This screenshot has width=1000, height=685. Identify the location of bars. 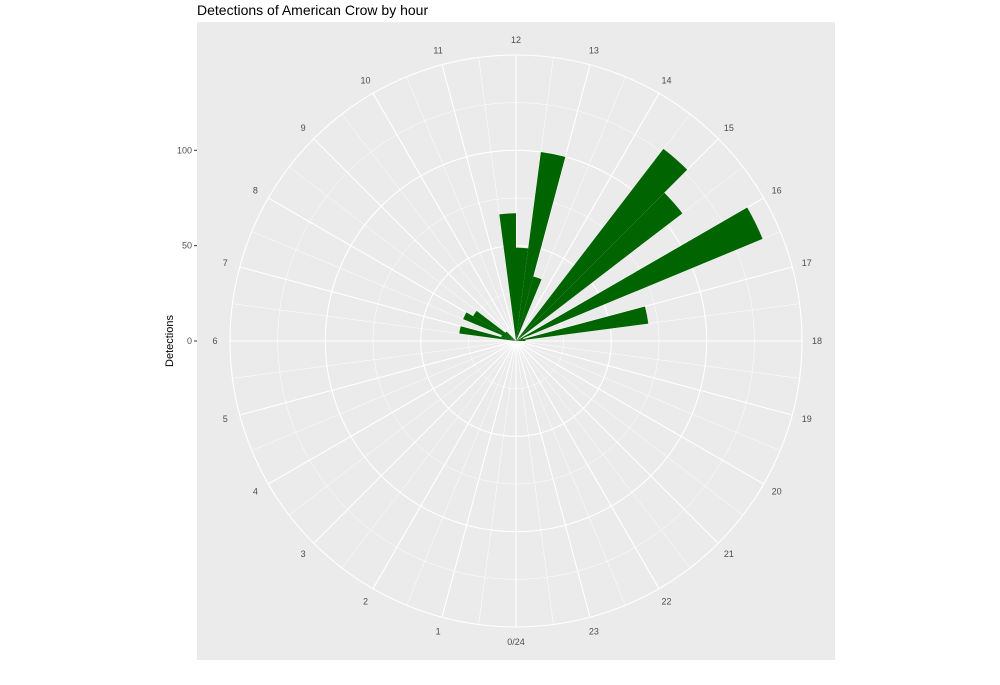
(611, 244).